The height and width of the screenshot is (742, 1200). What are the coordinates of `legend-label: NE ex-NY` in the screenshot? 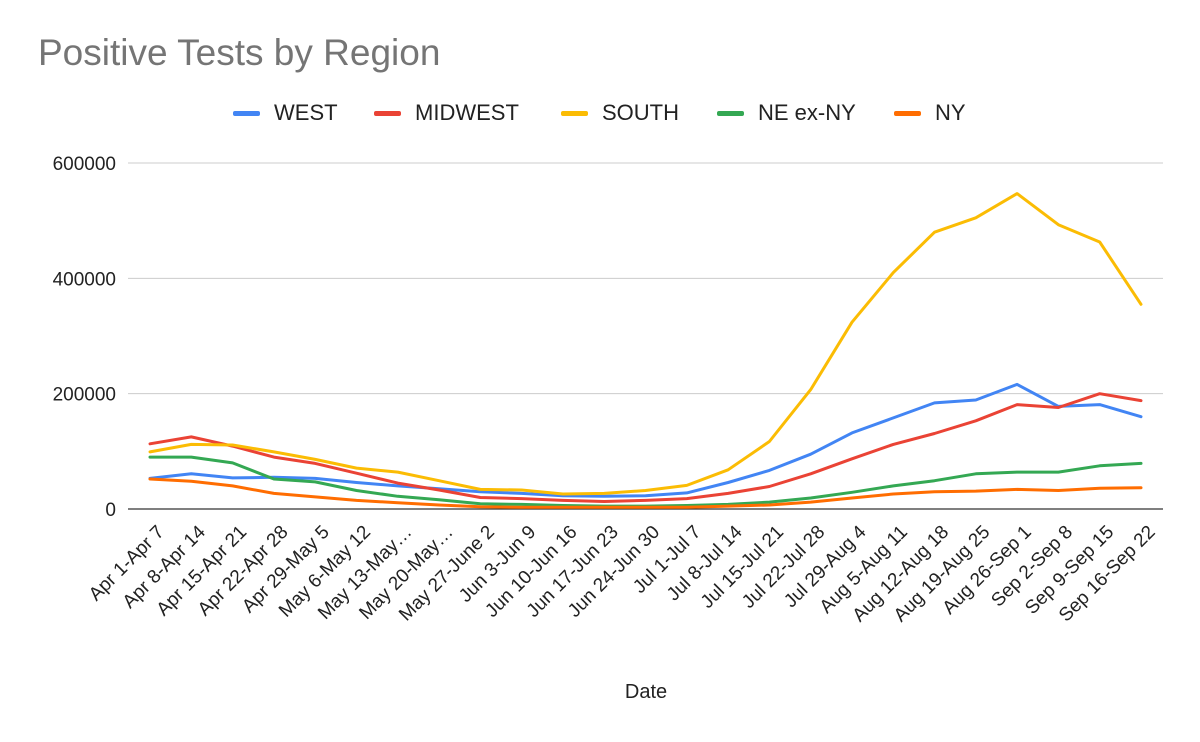 It's located at (807, 112).